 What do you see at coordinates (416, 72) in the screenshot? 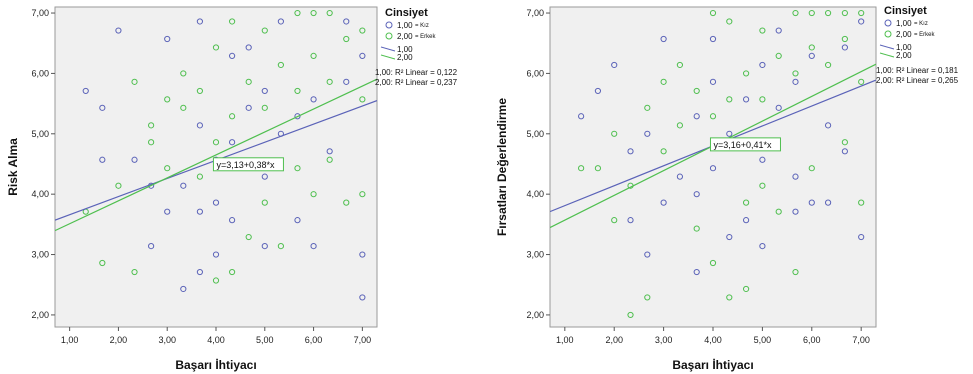
I see `r2-label: 1,00: R² Linear = 0,122` at bounding box center [416, 72].